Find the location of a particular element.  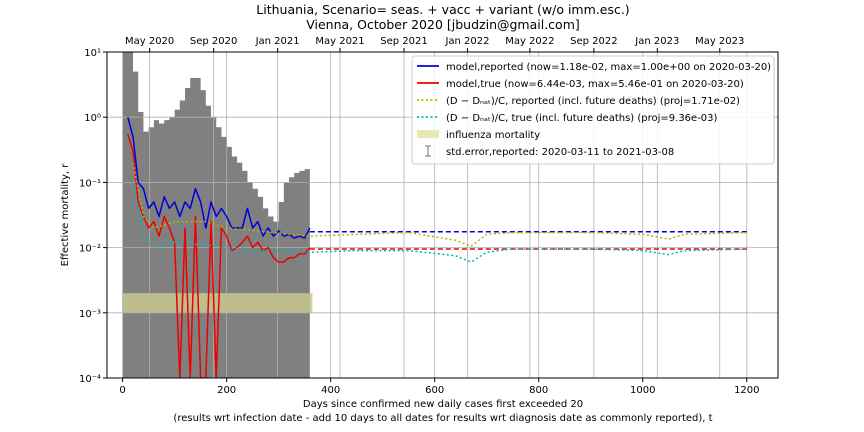

influenza-band is located at coordinates (217, 303).